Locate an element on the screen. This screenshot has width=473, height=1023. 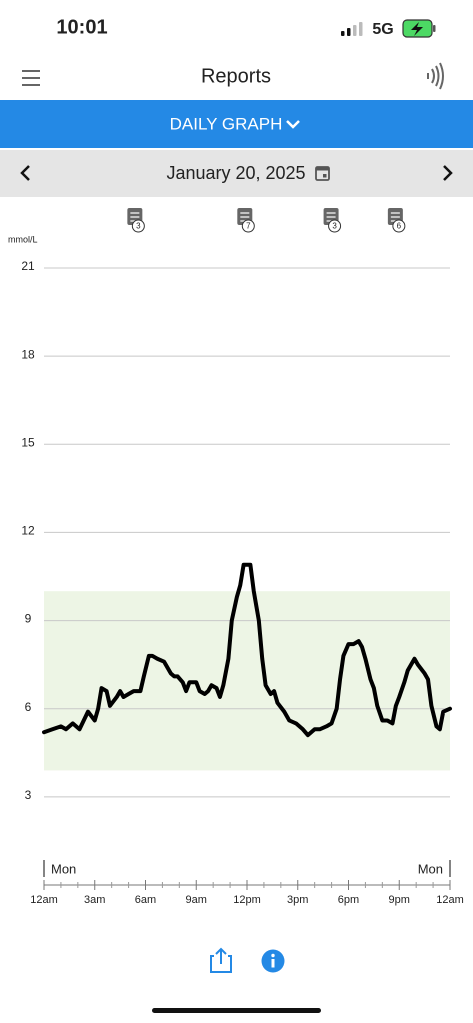
share-button is located at coordinates (221, 960).